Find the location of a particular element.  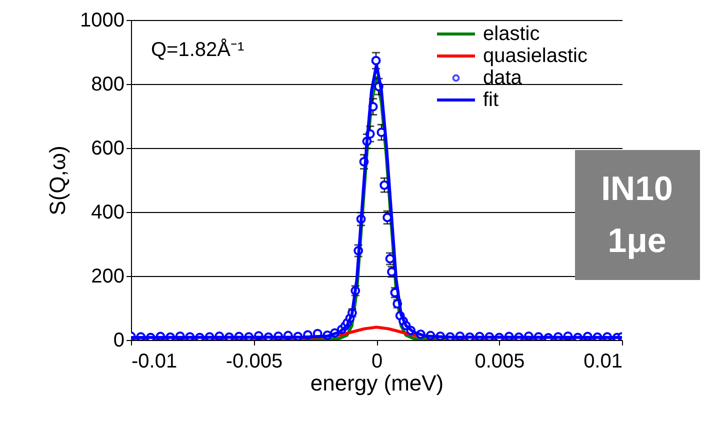

x-tick-label: -0.01 is located at coordinates (155, 361).